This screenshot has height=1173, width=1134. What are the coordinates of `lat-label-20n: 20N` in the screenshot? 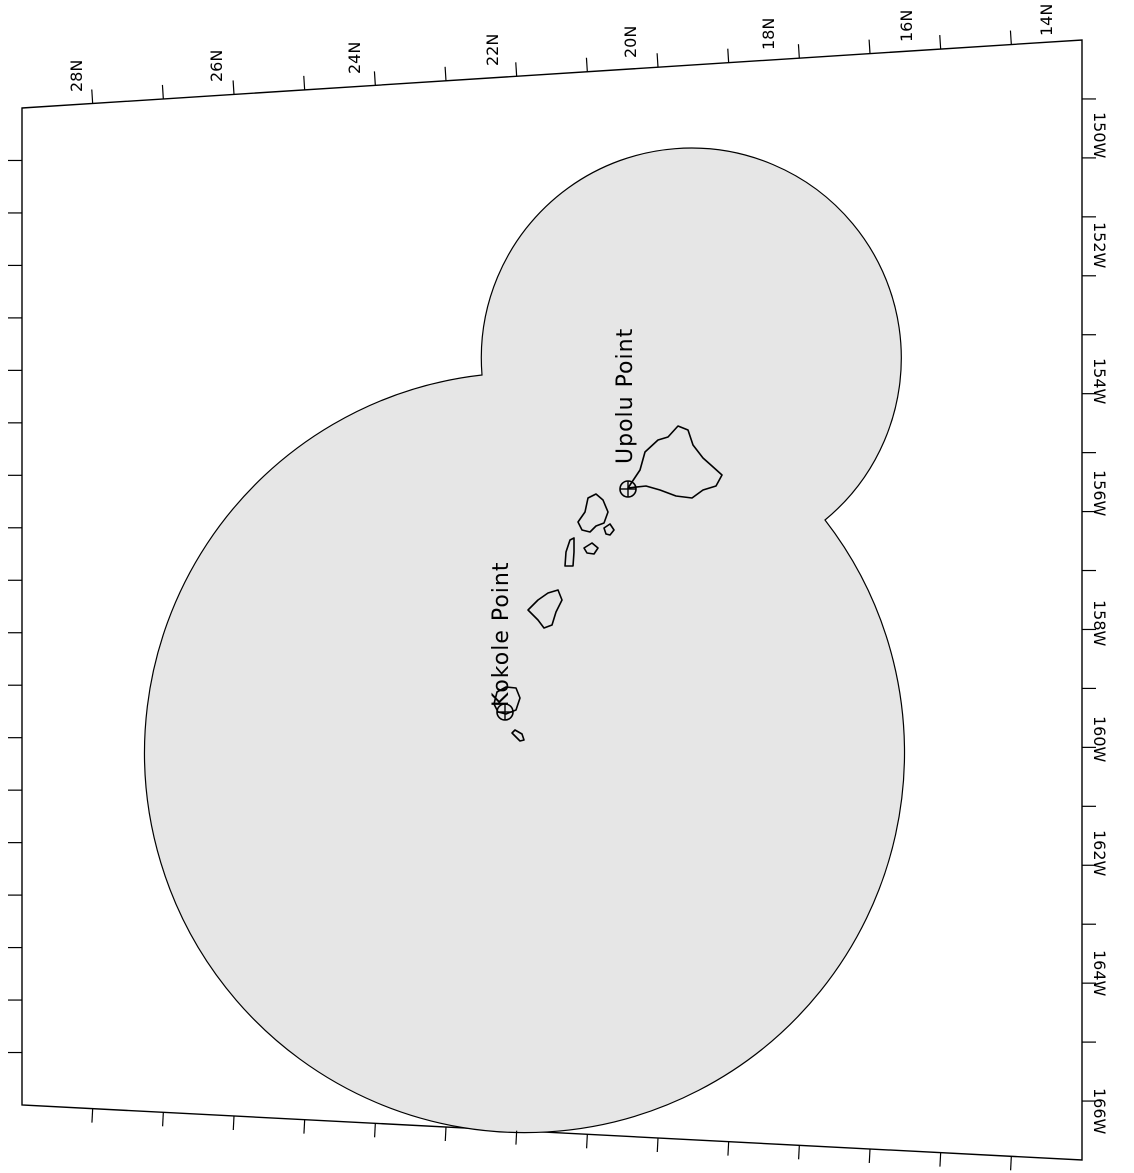 It's located at (630, 42).